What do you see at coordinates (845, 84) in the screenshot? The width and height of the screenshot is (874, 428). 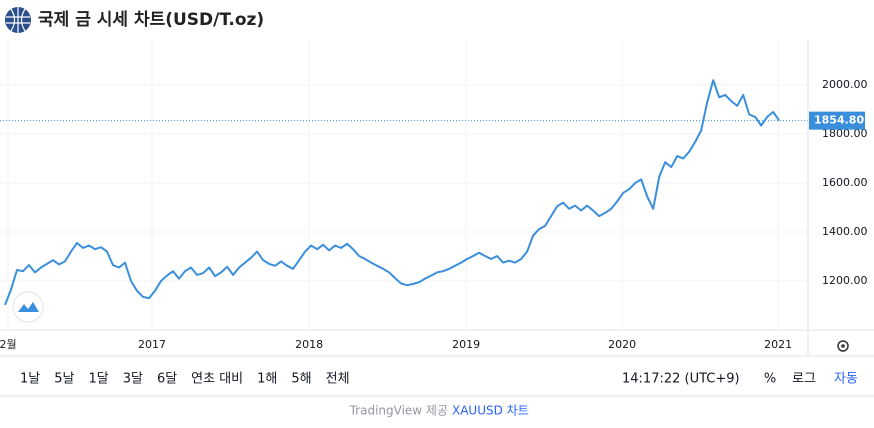 I see `y-tick-label: 2000.00` at bounding box center [845, 84].